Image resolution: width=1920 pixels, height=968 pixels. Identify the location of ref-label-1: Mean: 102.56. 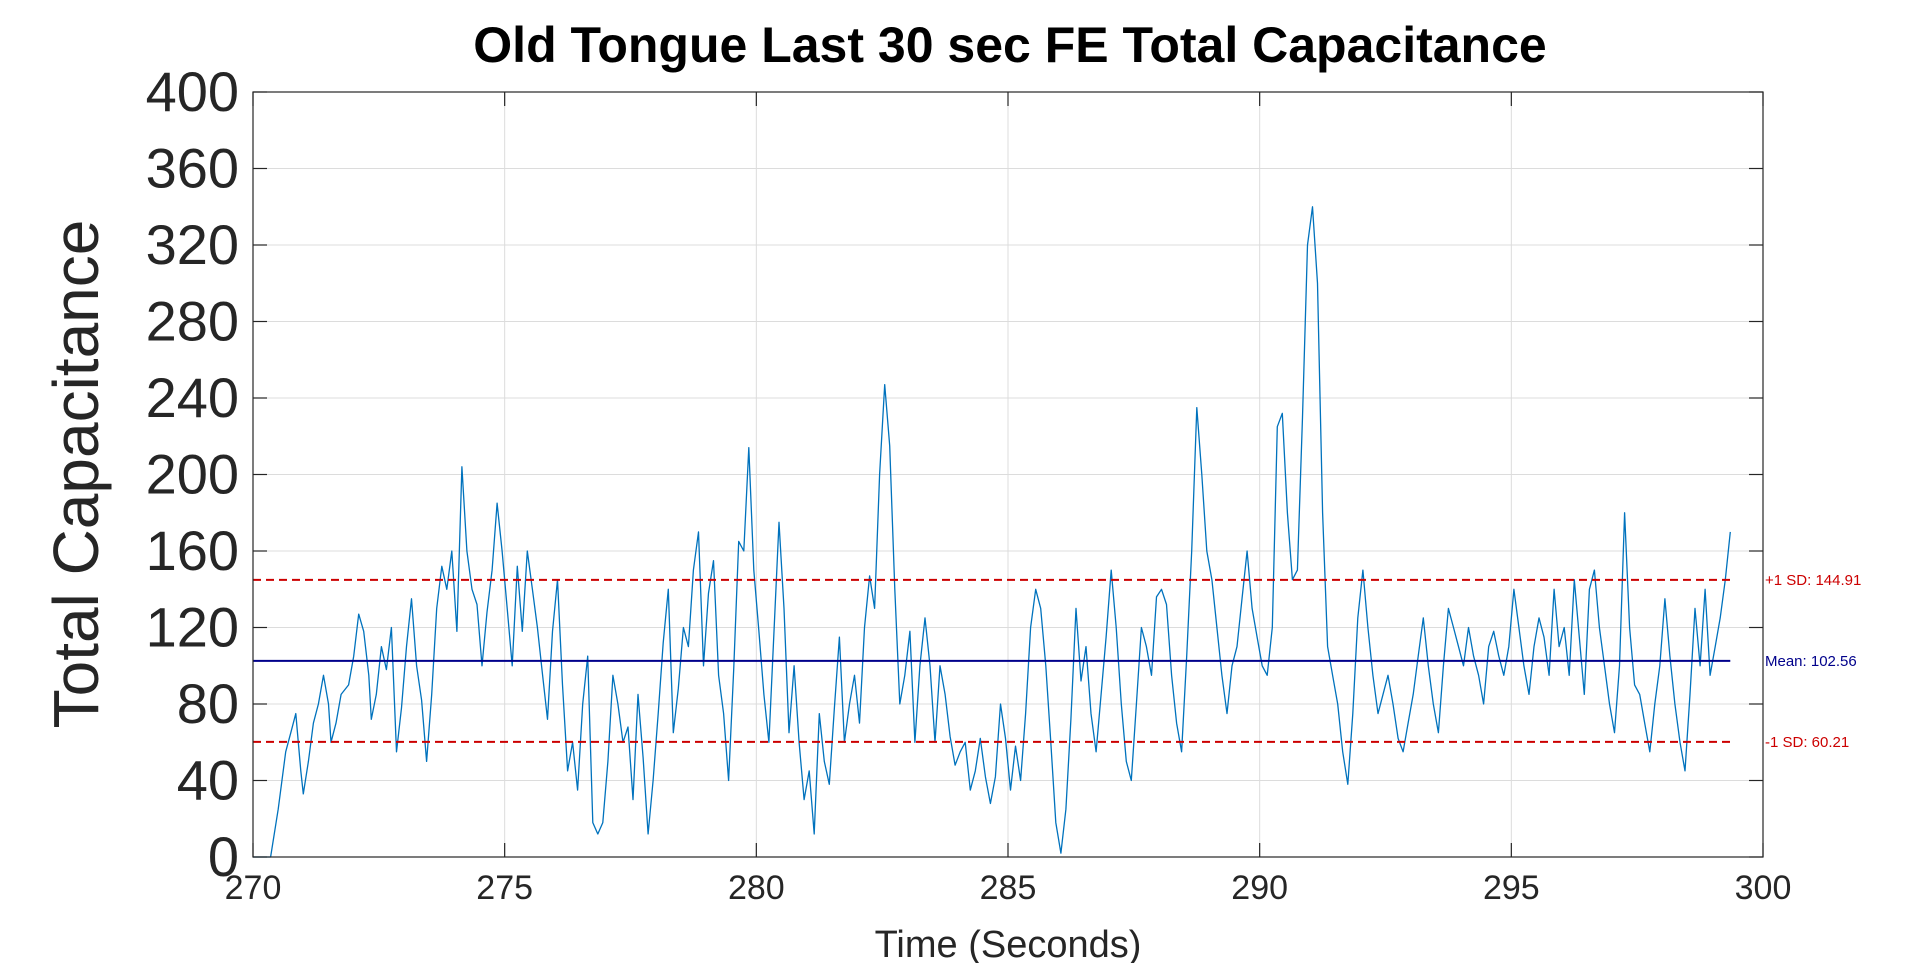
(1811, 661).